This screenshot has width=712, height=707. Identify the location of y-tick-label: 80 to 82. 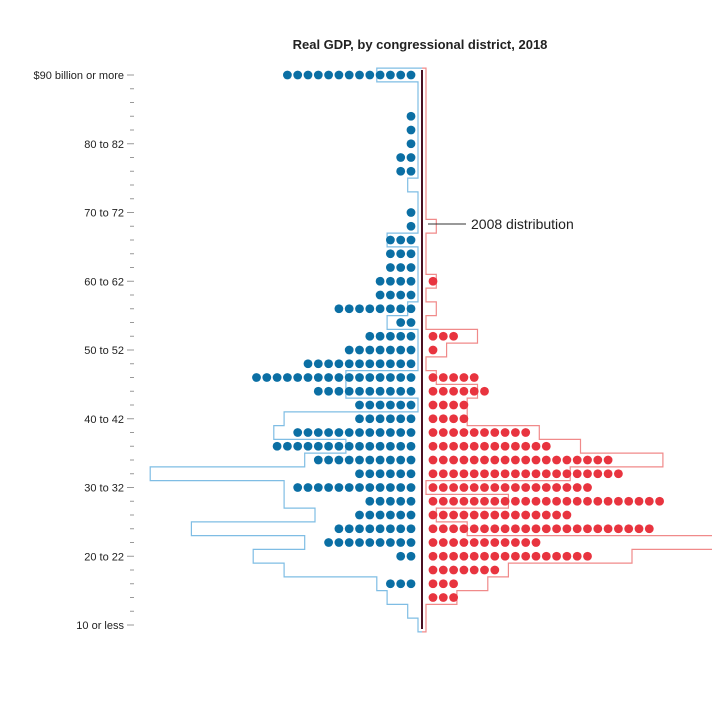
(104, 145).